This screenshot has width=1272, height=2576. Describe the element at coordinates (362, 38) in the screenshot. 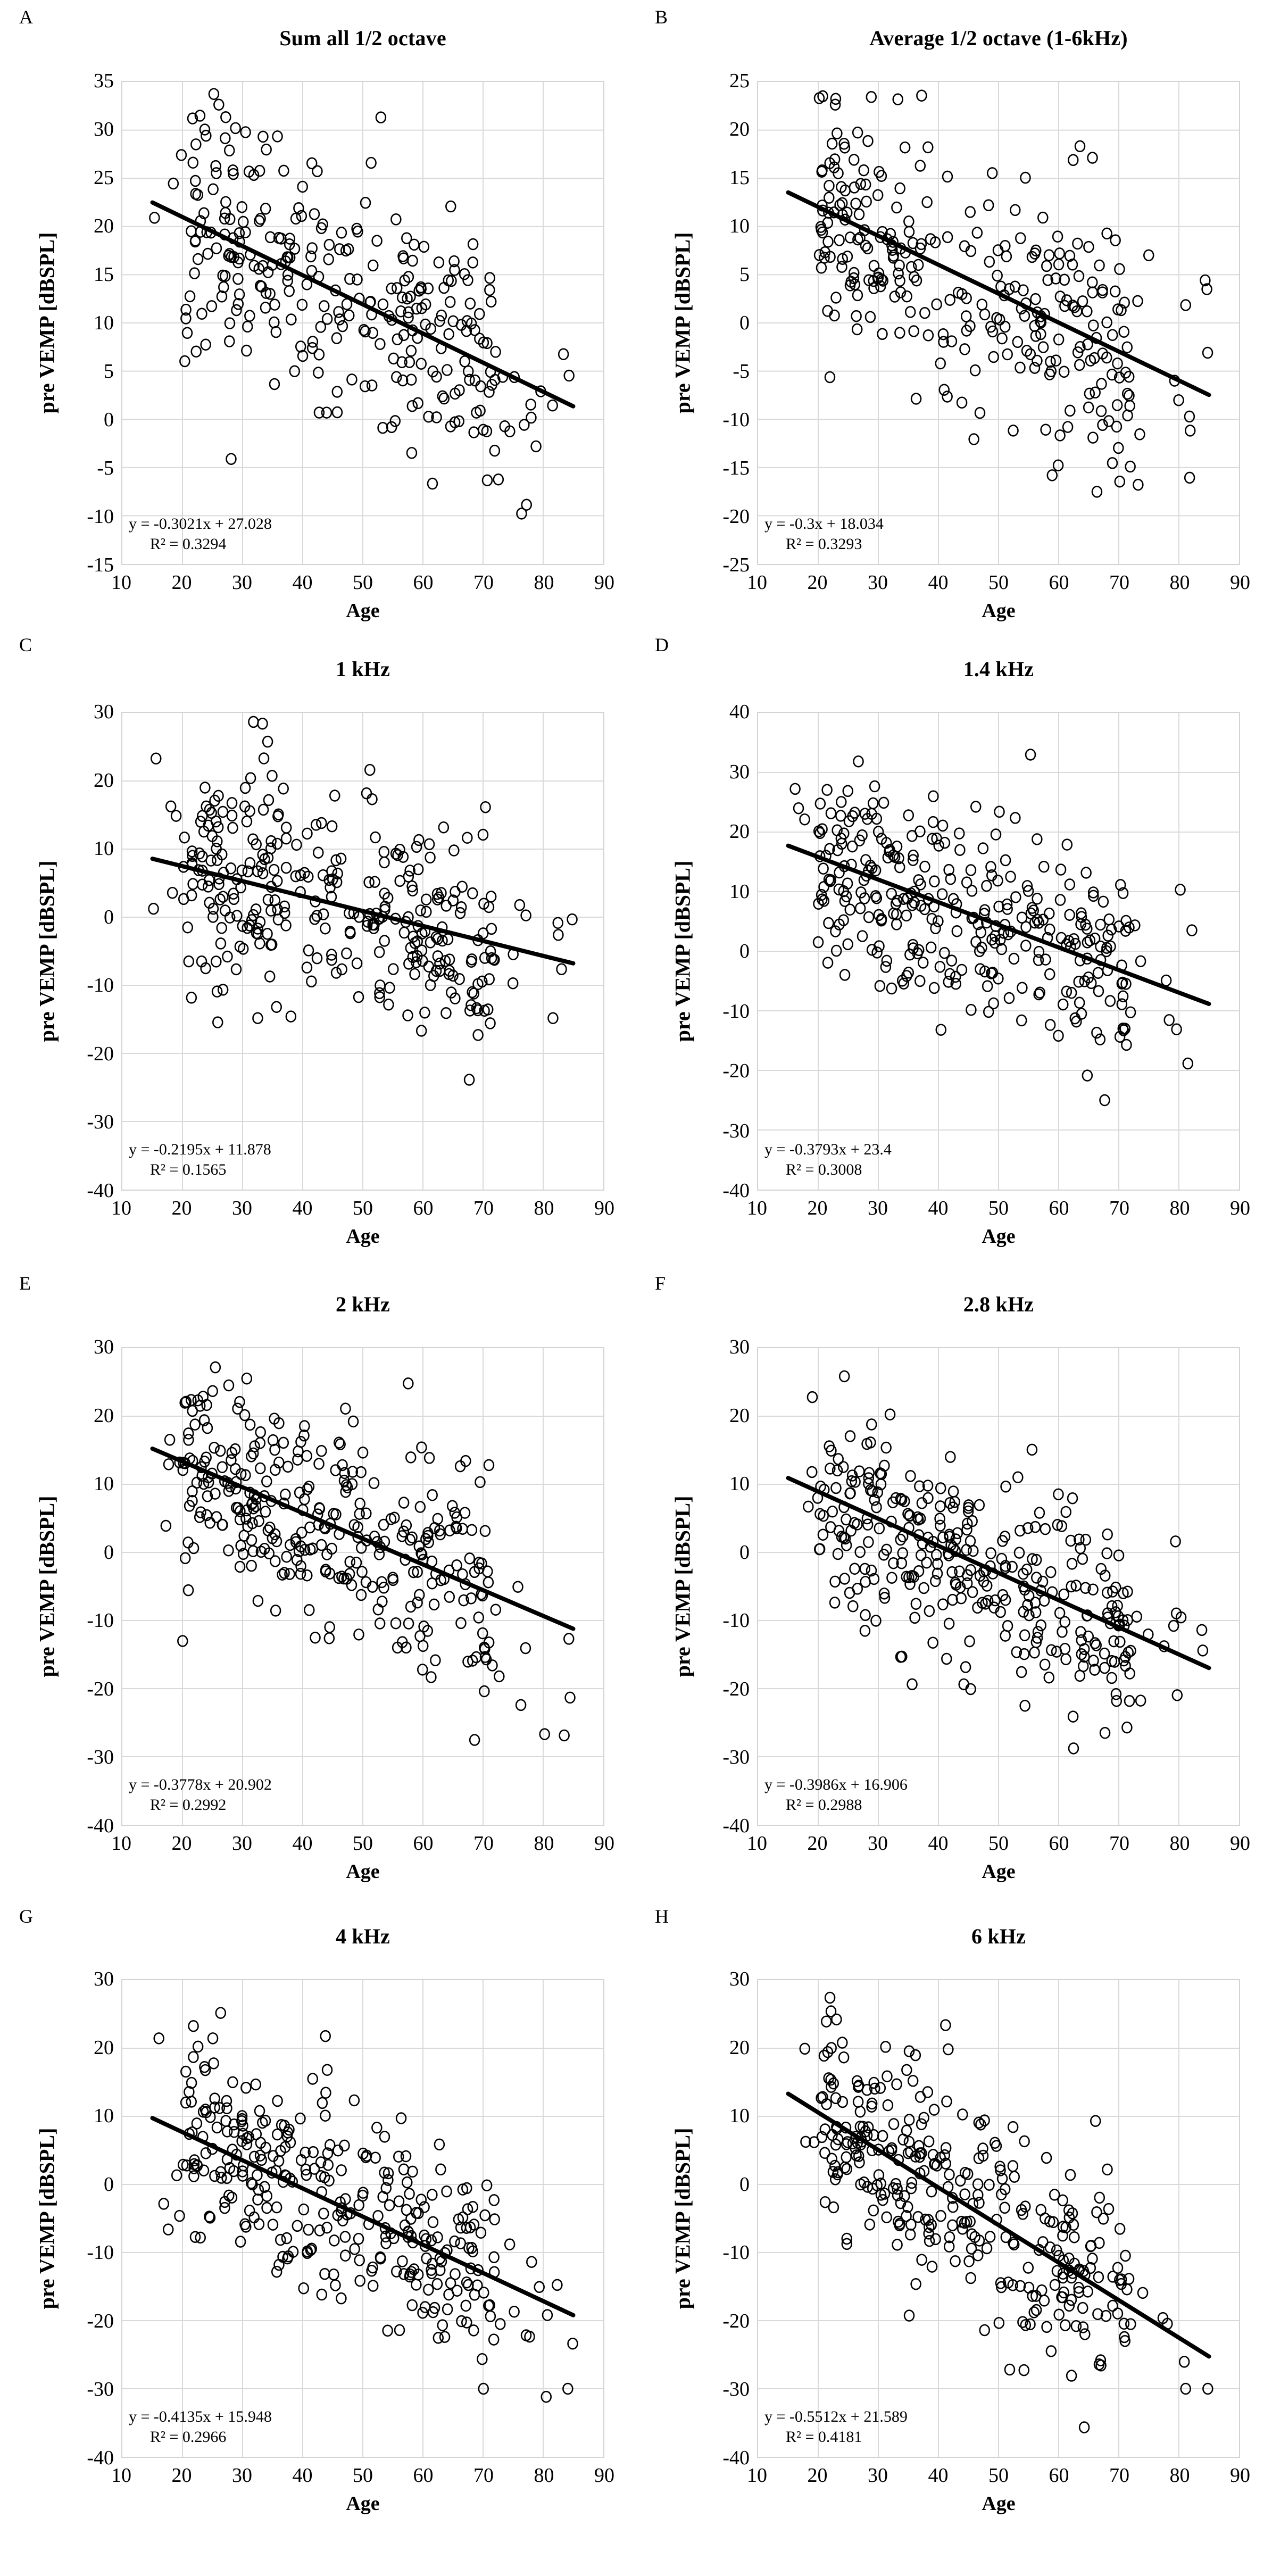

I see `panel-title: Sum all 1/2 octave` at that location.